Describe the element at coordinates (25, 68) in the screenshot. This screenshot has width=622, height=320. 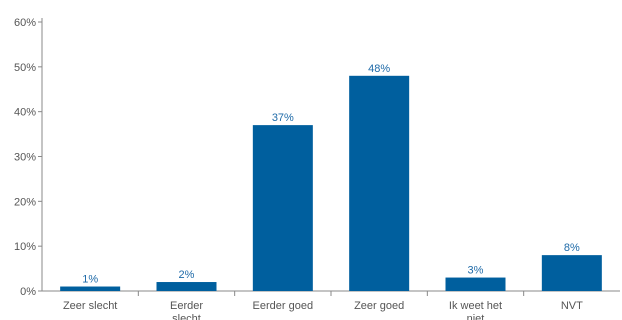
I see `y-tick-label: 50%` at that location.